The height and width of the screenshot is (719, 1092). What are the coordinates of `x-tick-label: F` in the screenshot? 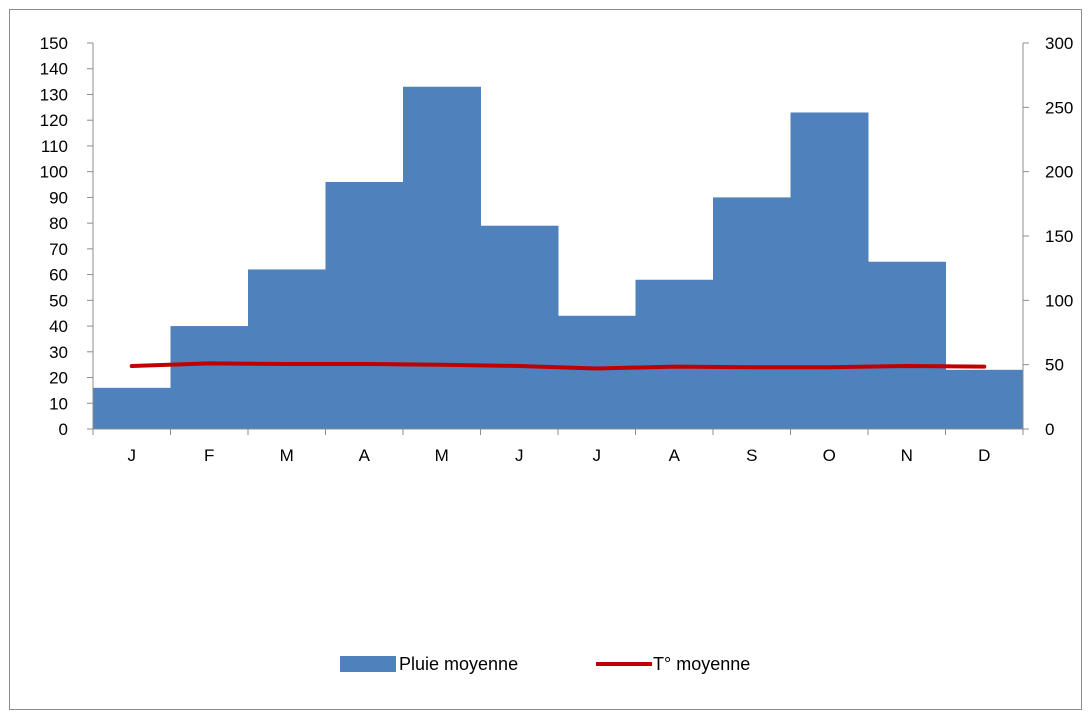 It's located at (209, 455).